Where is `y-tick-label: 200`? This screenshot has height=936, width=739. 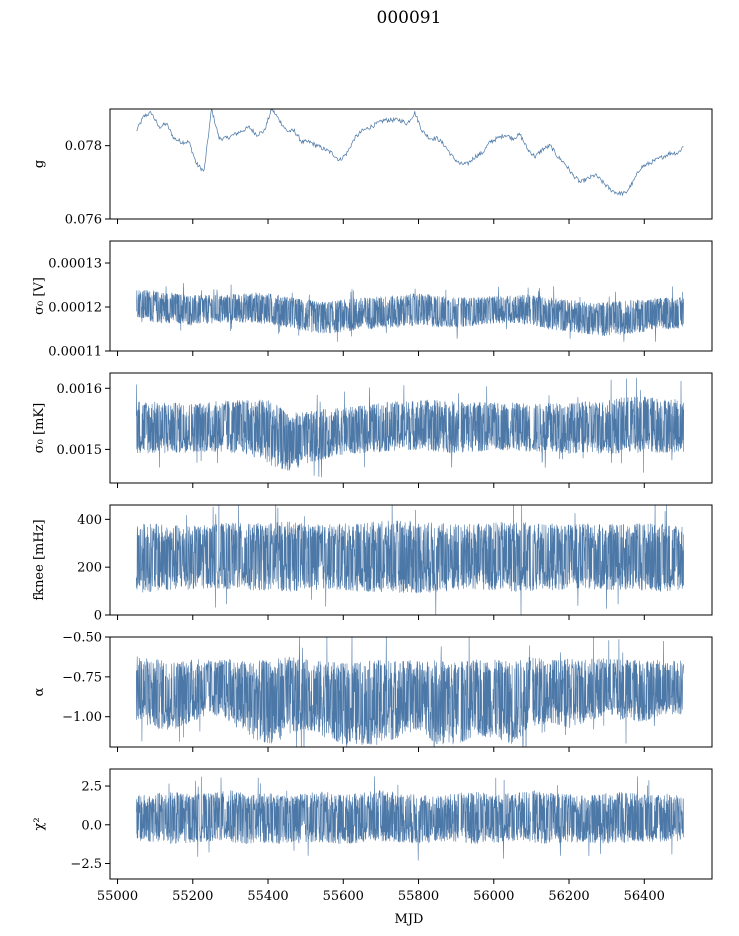 y-tick-label: 200 is located at coordinates (89, 568).